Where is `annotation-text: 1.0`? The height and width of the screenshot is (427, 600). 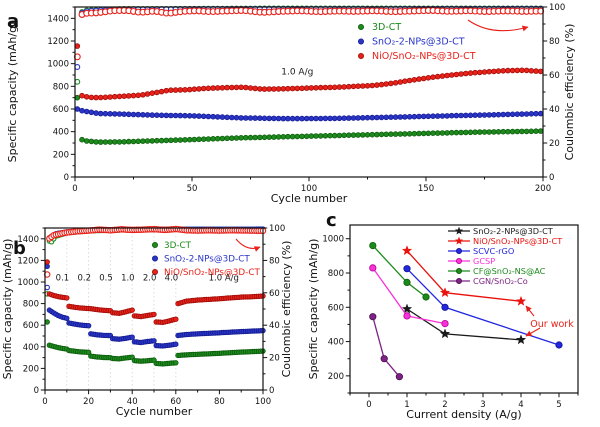 annotation-text: 1.0 is located at coordinates (128, 278).